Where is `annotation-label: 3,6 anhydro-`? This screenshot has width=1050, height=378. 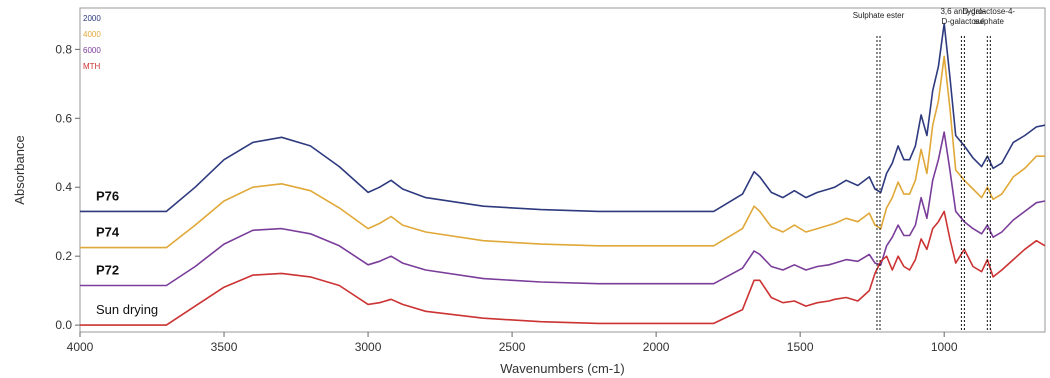 annotation-label: 3,6 anhydro- is located at coordinates (962, 11).